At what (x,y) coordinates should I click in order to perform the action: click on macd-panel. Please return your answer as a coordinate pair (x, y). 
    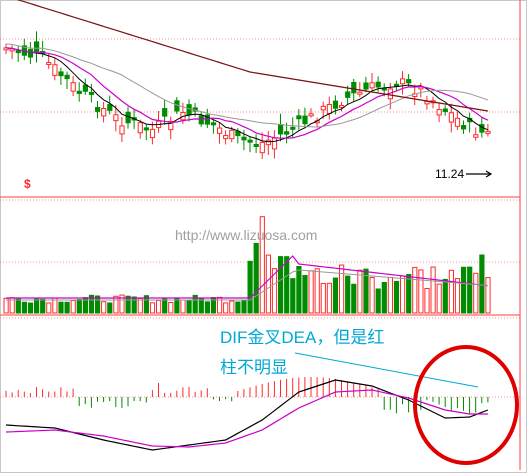
    Looking at the image, I should click on (247, 414).